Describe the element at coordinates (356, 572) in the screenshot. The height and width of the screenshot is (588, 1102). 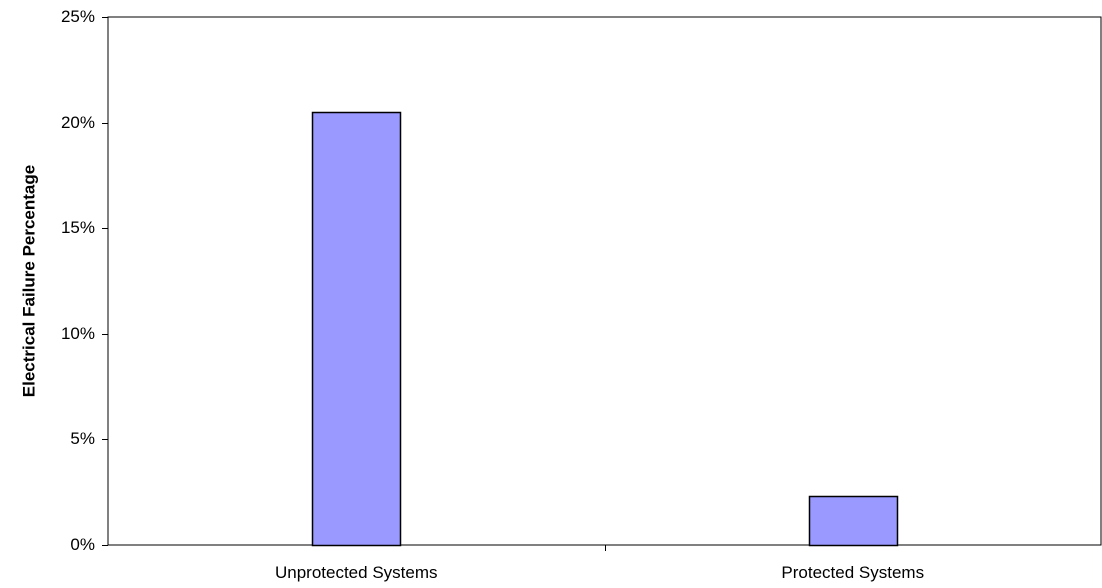
I see `x-tick-label: Unprotected Systems` at that location.